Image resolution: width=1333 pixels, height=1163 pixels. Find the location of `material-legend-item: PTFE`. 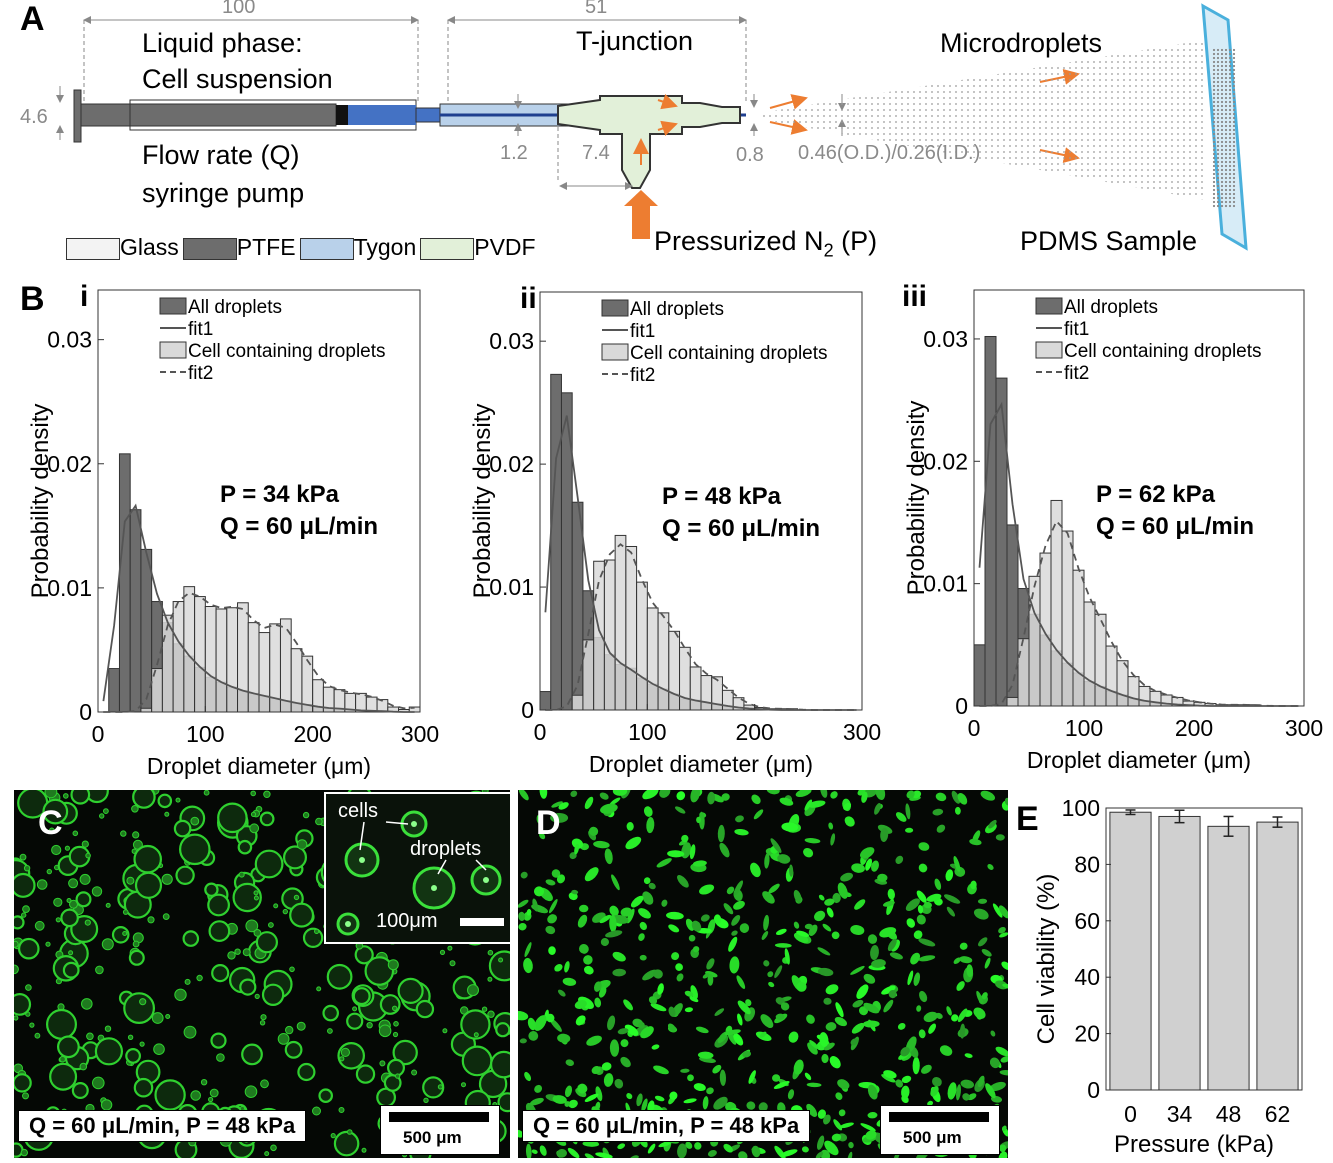

material-legend-item: PTFE is located at coordinates (239, 247).